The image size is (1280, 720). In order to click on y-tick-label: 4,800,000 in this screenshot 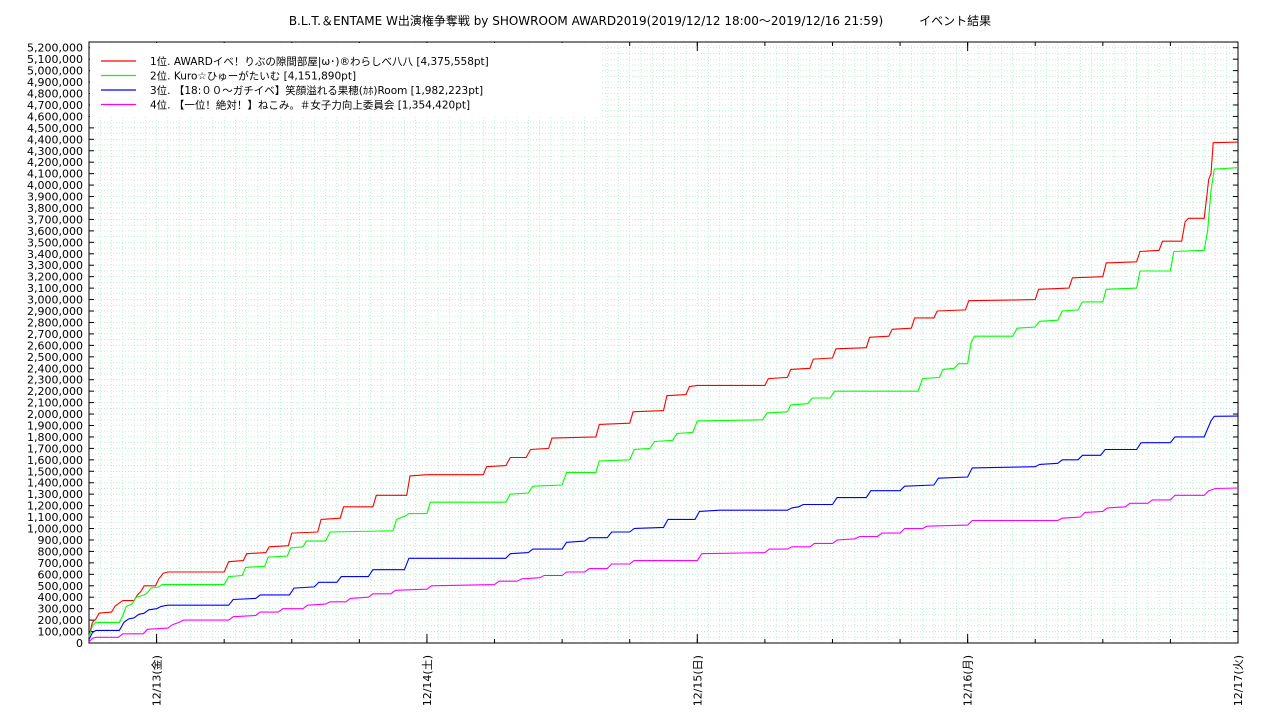, I will do `click(55, 94)`.